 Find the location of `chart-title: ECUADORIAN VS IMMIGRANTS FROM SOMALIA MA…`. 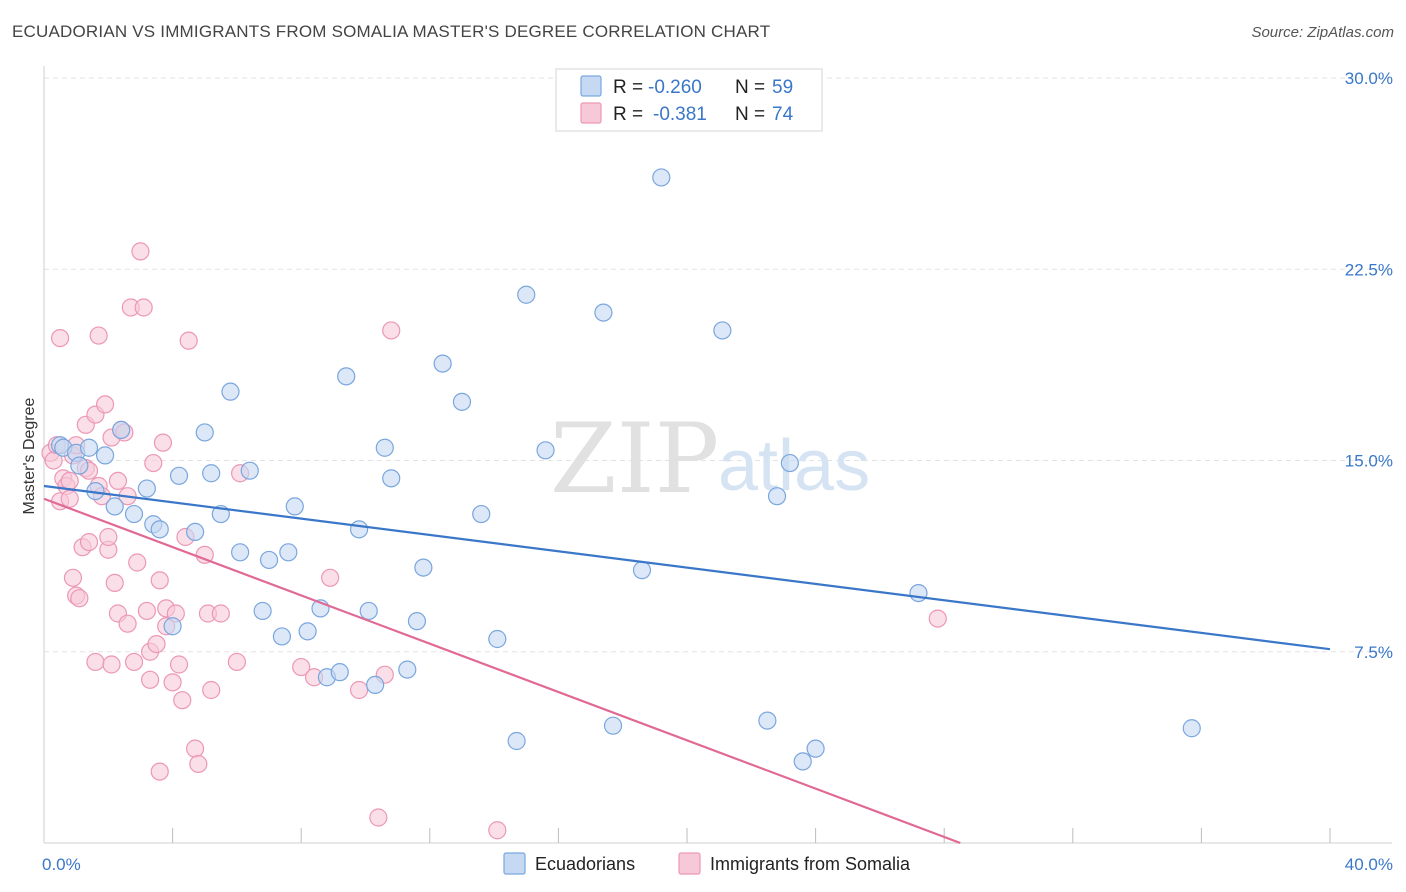

chart-title: ECUADORIAN VS IMMIGRANTS FROM SOMALIA MA… is located at coordinates (391, 31).